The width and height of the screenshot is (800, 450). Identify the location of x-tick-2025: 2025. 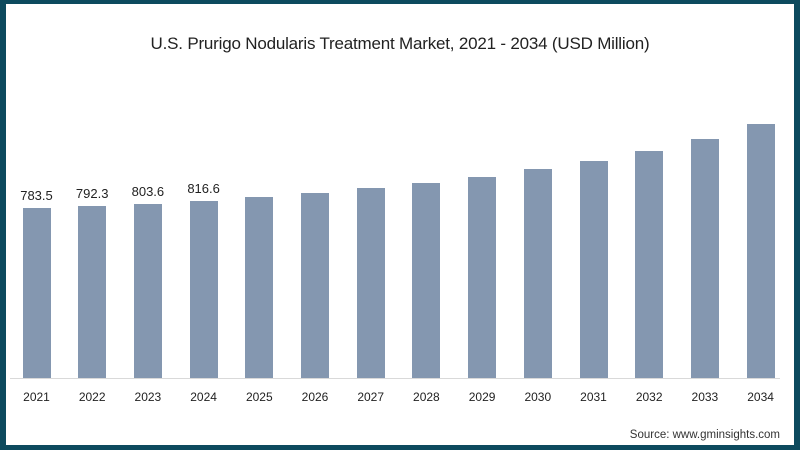
(259, 397).